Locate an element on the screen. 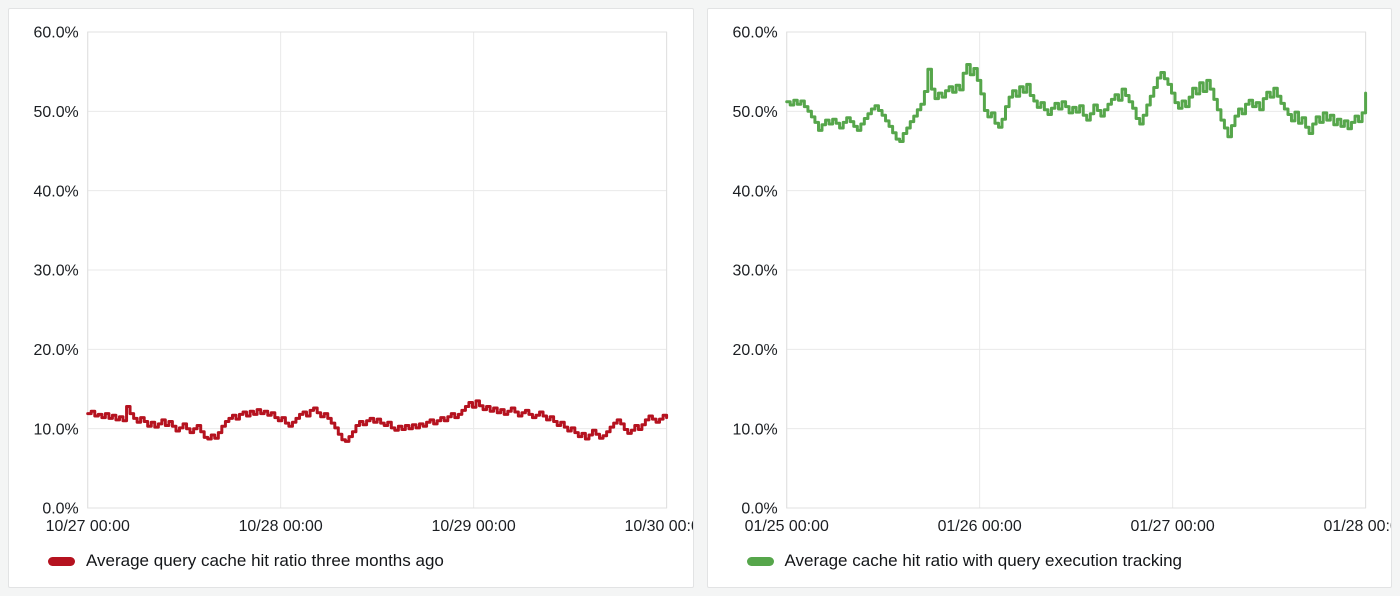  x-tick-label: 10/29 00:00 is located at coordinates (474, 526).